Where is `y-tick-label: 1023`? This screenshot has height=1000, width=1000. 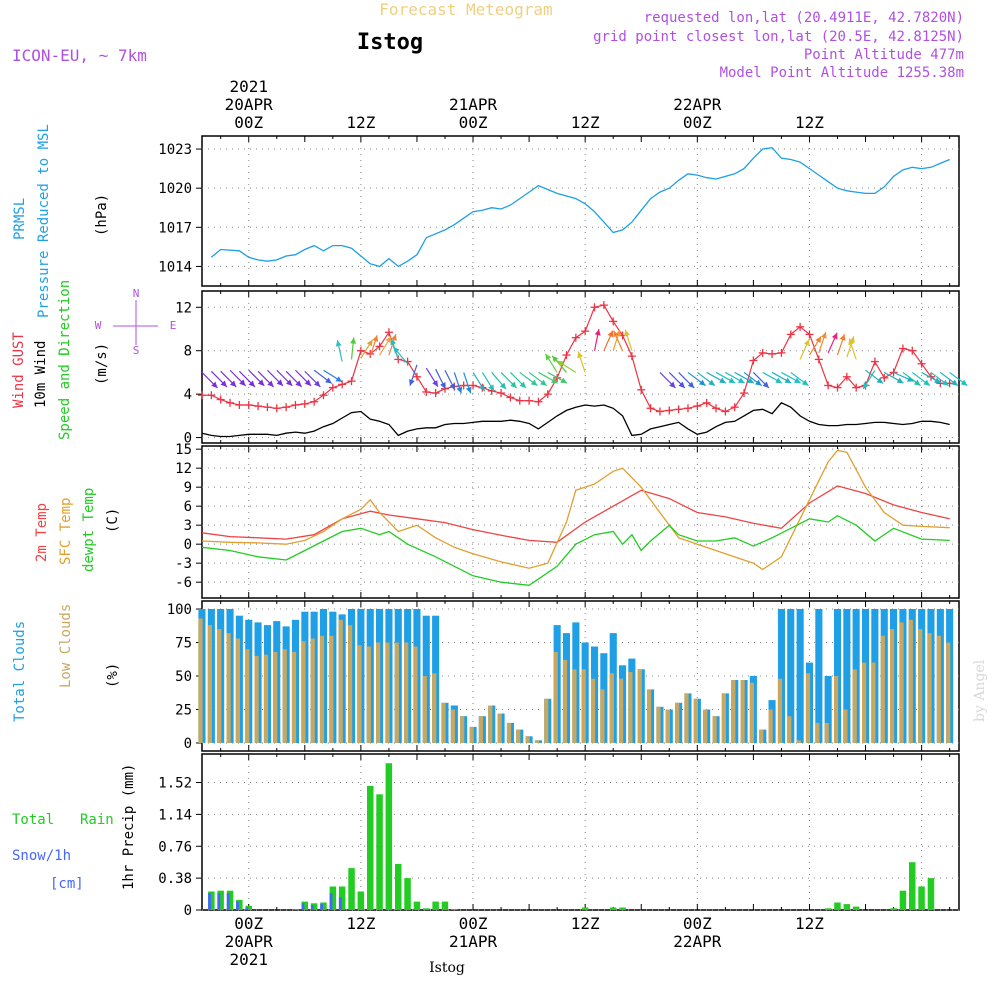
y-tick-label: 1023 is located at coordinates (175, 150).